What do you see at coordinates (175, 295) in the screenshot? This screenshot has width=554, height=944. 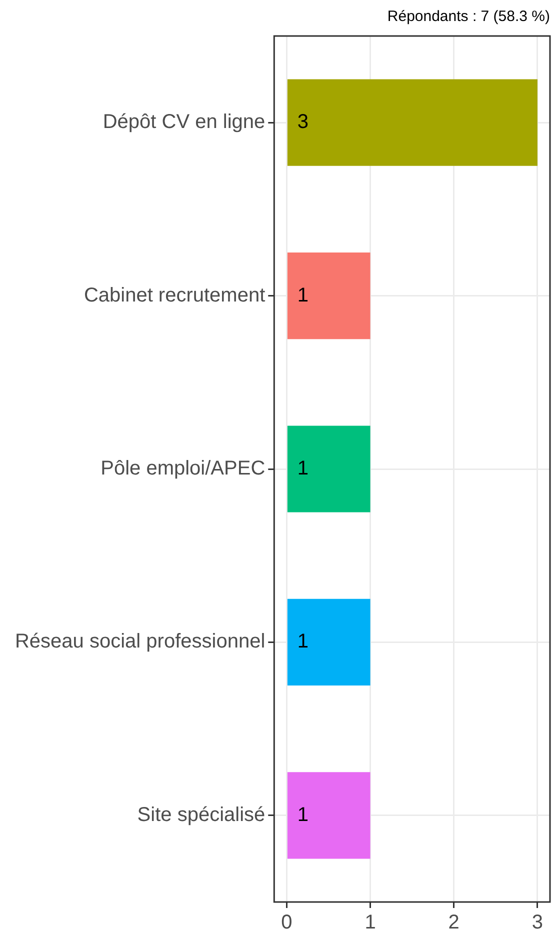 I see `y-tick-label: Cabinet recrutement` at bounding box center [175, 295].